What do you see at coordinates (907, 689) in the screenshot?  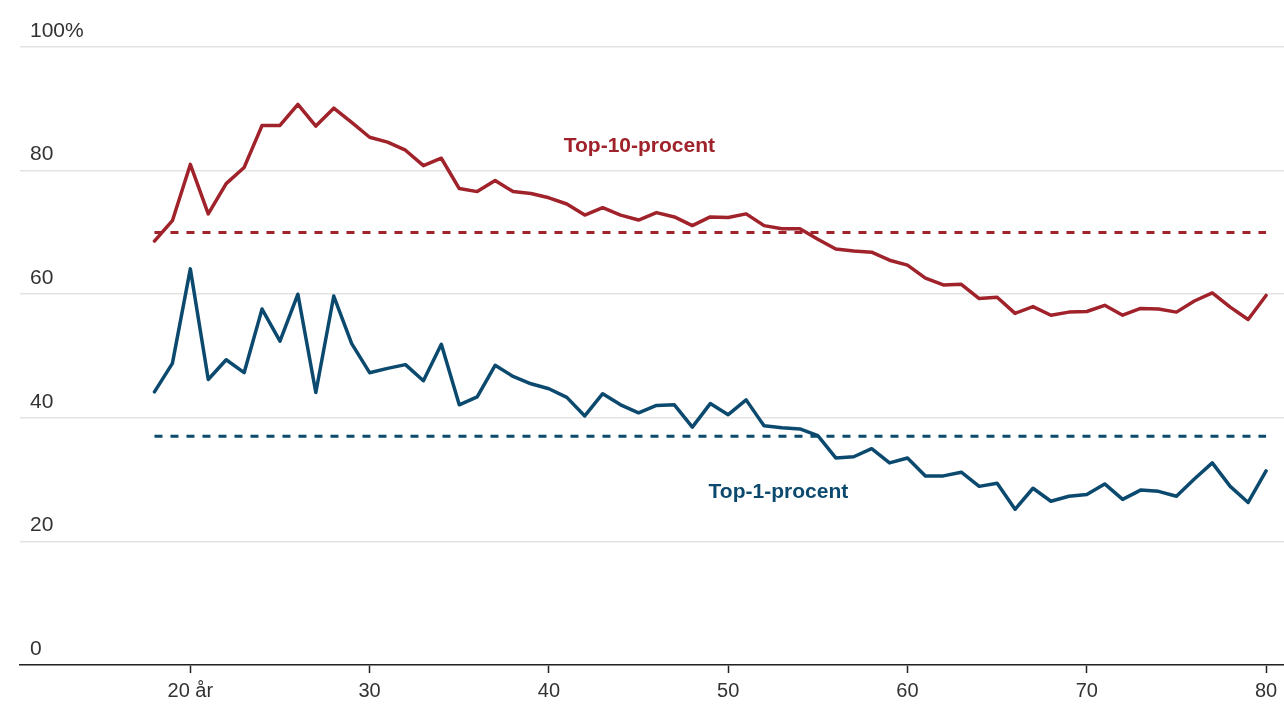 I see `x-tick-label: 60` at bounding box center [907, 689].